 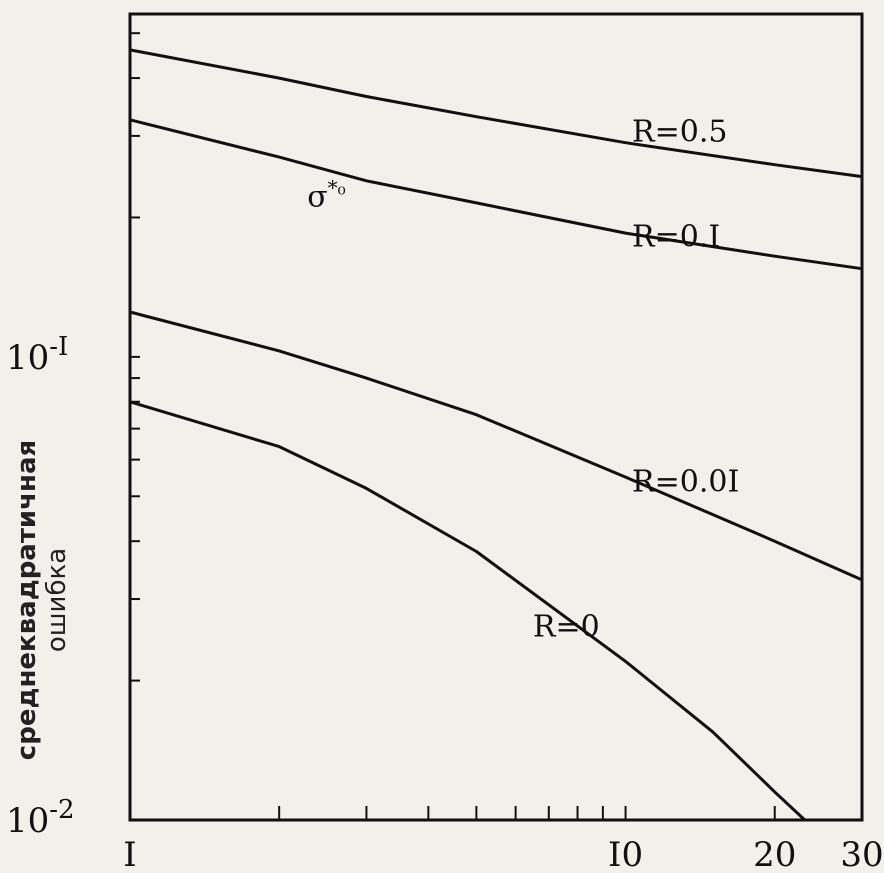 I want to click on sigma-annotation: σ*₀, so click(x=326, y=194).